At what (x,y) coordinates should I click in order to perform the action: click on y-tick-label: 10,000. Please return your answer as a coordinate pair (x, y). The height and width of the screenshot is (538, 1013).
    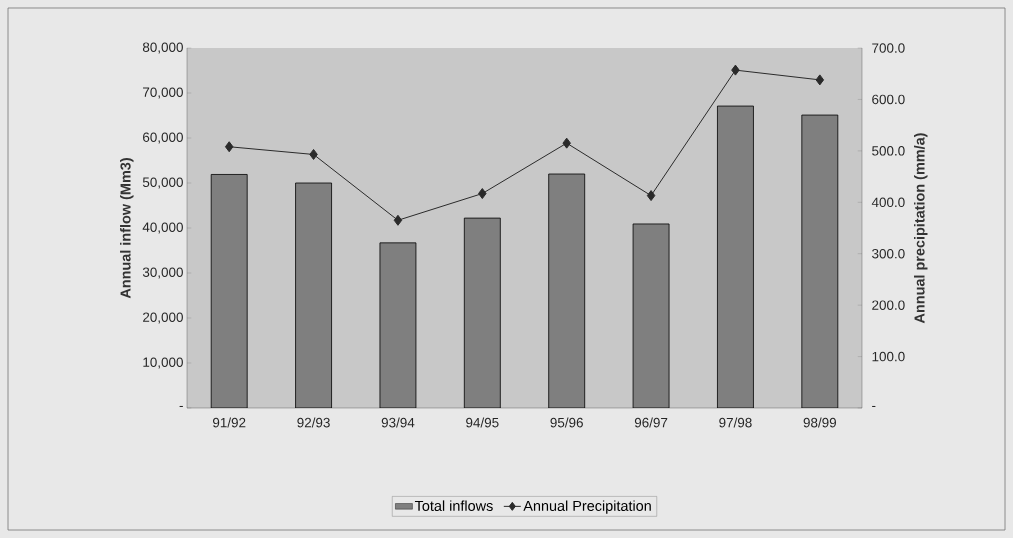
    Looking at the image, I should click on (163, 363).